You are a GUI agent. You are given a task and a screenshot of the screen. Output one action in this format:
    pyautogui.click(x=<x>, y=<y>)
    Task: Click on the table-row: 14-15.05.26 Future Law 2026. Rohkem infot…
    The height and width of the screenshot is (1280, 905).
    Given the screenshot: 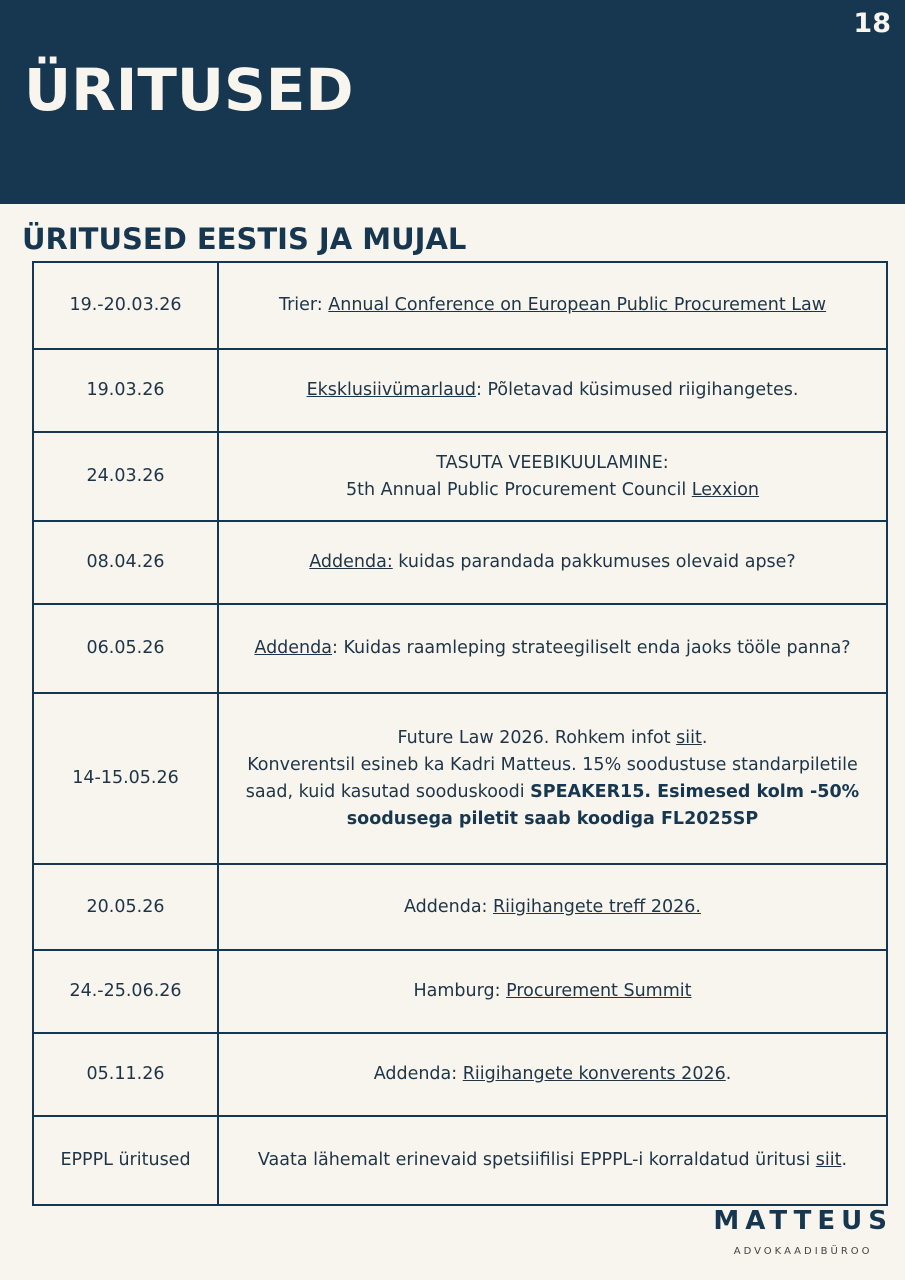 What is the action you would take?
    pyautogui.click(x=460, y=778)
    